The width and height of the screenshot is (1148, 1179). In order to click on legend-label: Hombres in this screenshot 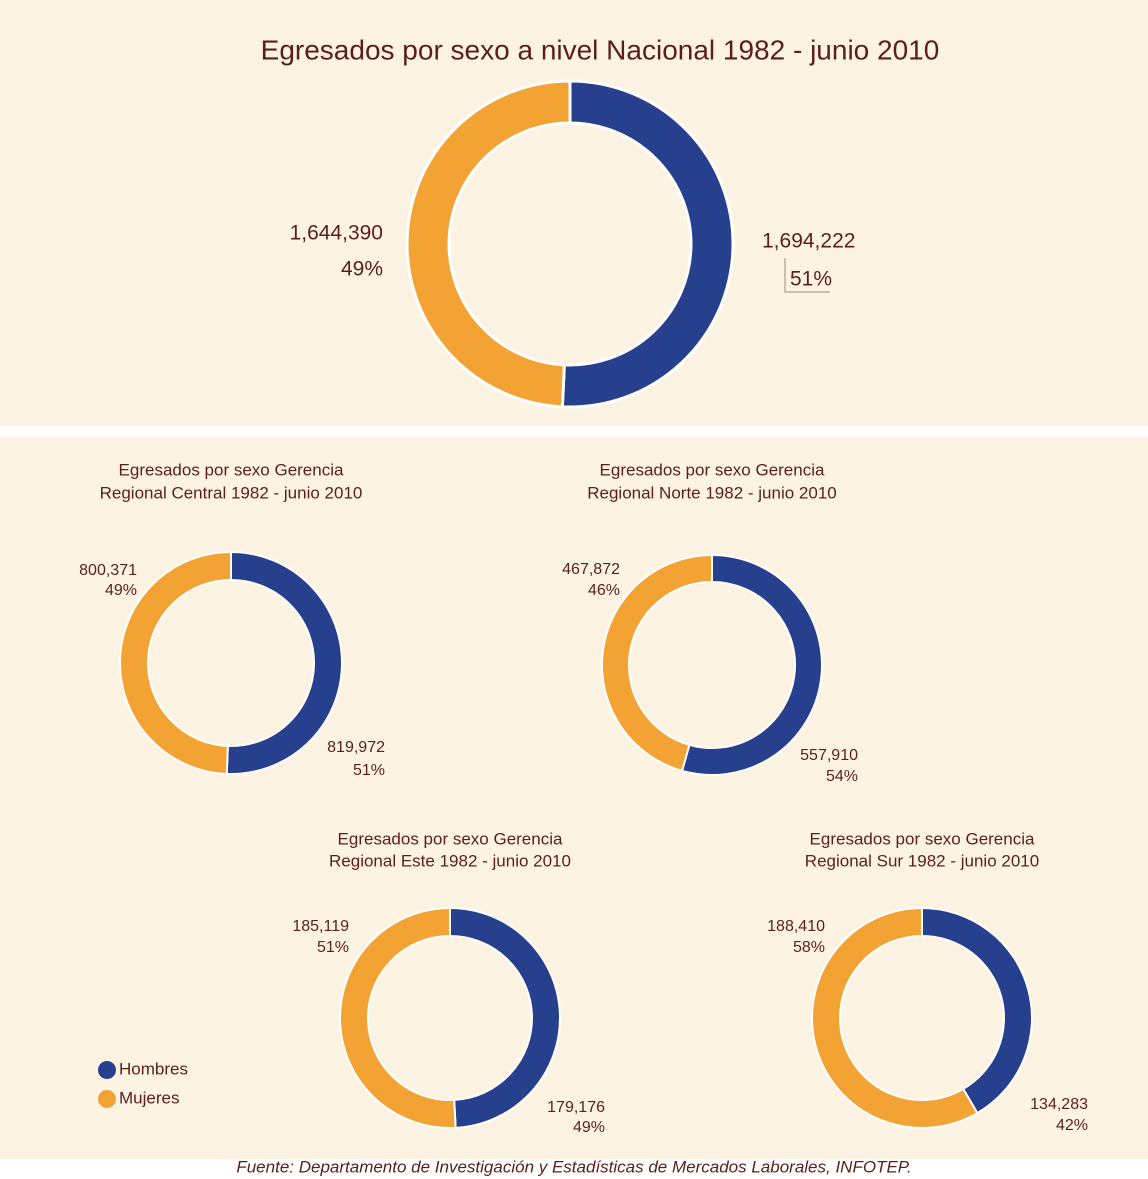, I will do `click(153, 1068)`.